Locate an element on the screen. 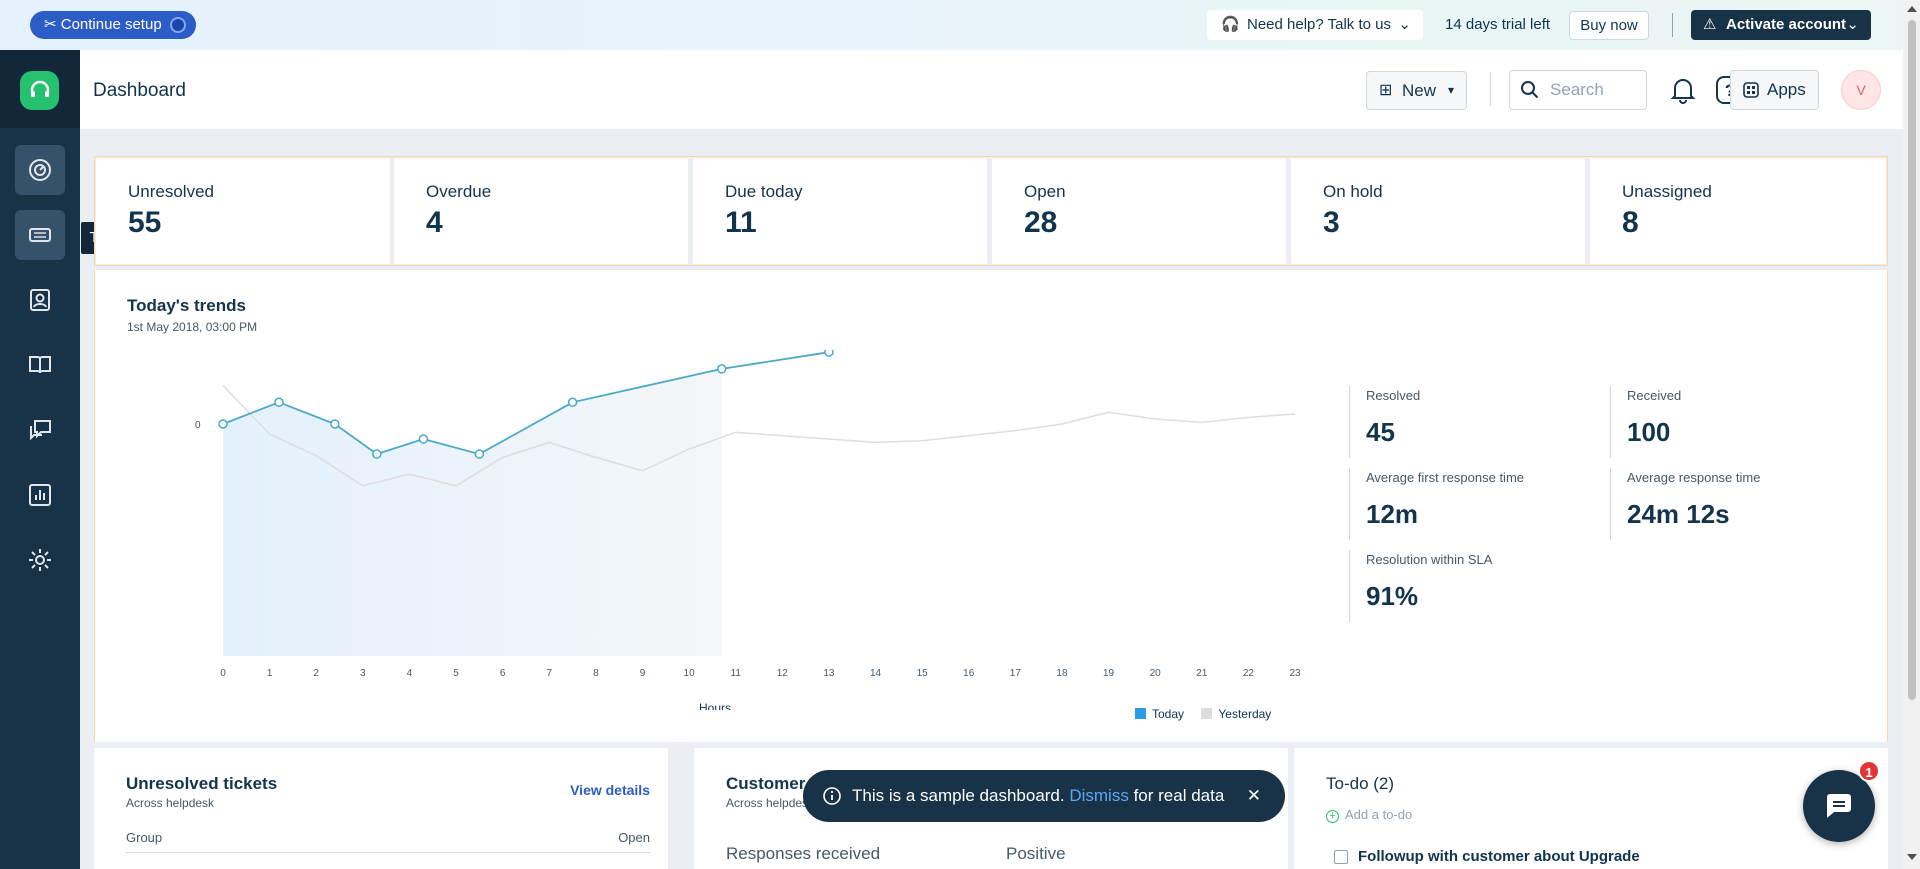 The width and height of the screenshot is (1920, 869). headset-icon: 🎧 is located at coordinates (1230, 24).